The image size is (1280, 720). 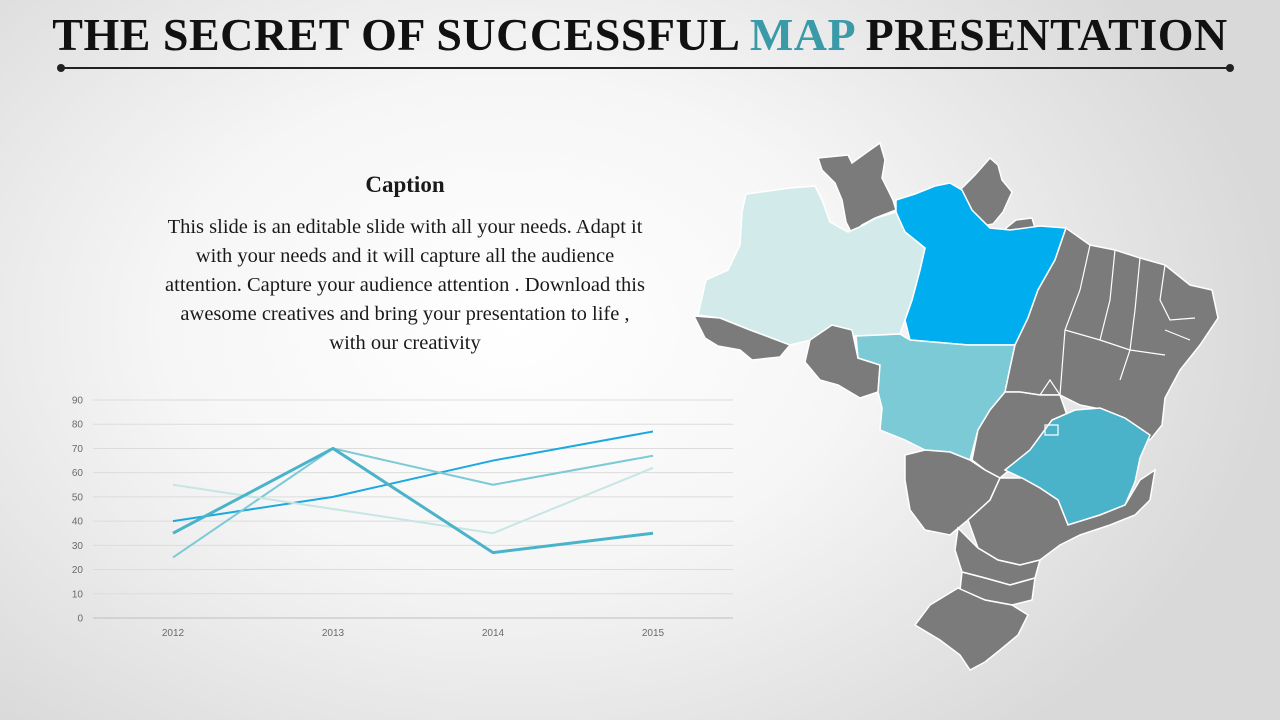 I want to click on y-tick-label: 50, so click(x=78, y=497).